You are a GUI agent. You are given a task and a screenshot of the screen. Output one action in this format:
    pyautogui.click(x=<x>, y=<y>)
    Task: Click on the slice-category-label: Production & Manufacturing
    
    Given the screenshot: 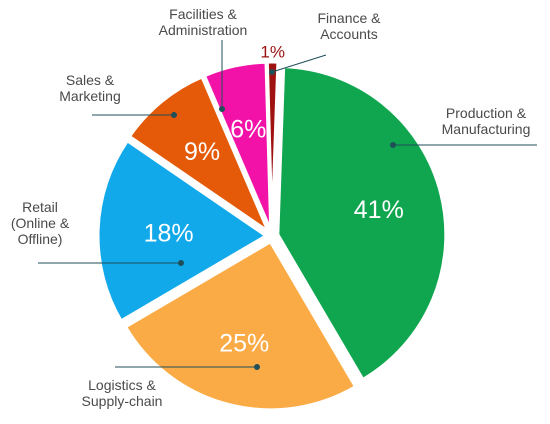 What is the action you would take?
    pyautogui.click(x=486, y=121)
    